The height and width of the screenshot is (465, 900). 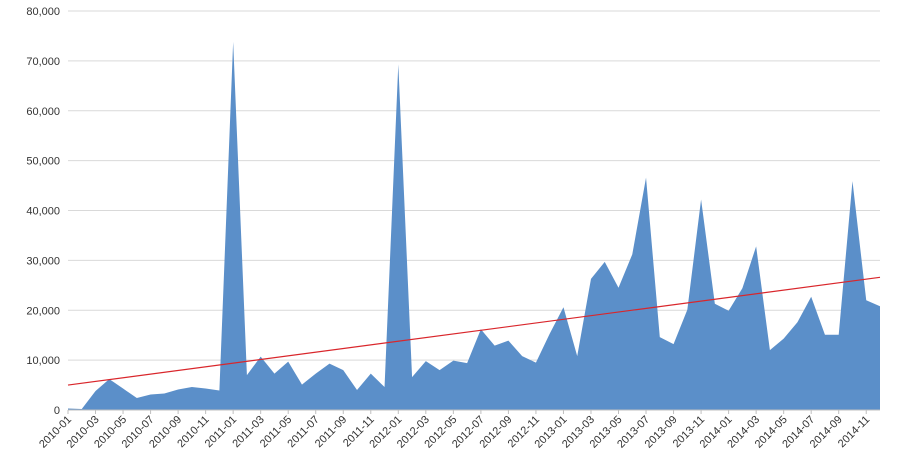 What do you see at coordinates (43, 112) in the screenshot?
I see `y-tick-label: 60,000` at bounding box center [43, 112].